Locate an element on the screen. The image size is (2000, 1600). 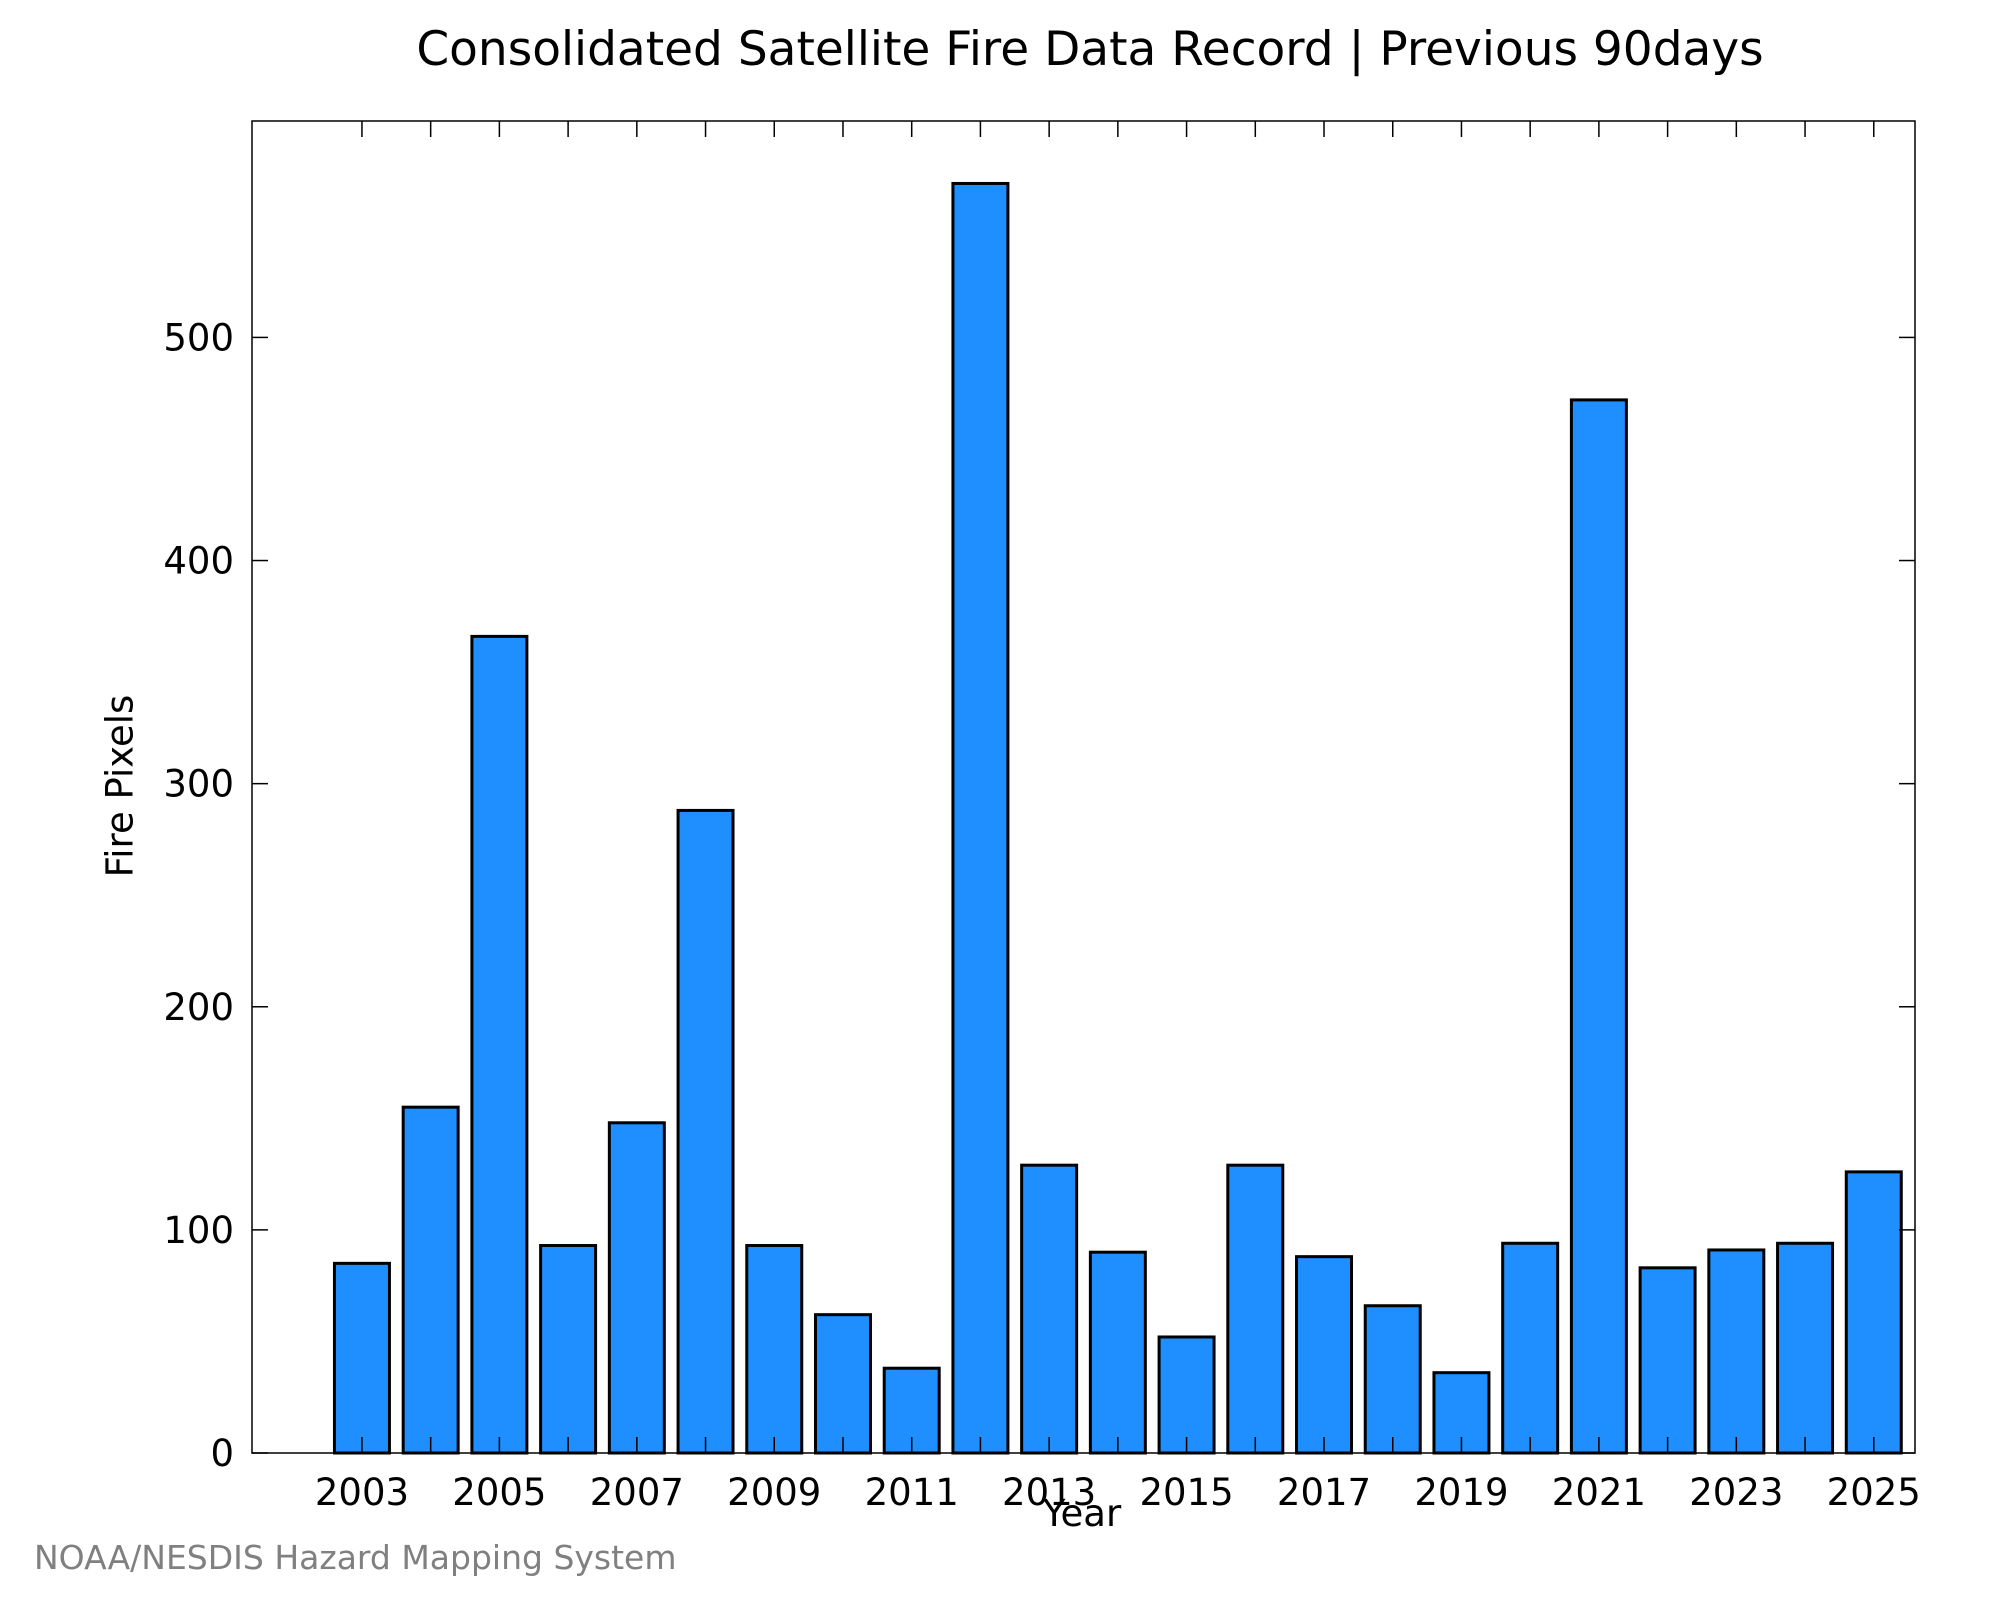
y-tick-label-200: 200 is located at coordinates (198, 1007).